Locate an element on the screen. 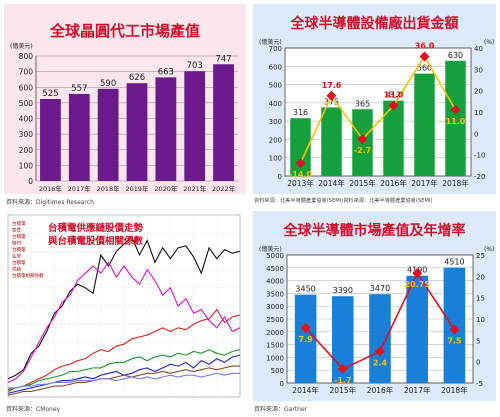 This screenshot has height=417, width=500. bar-value-label: 412 is located at coordinates (393, 95).